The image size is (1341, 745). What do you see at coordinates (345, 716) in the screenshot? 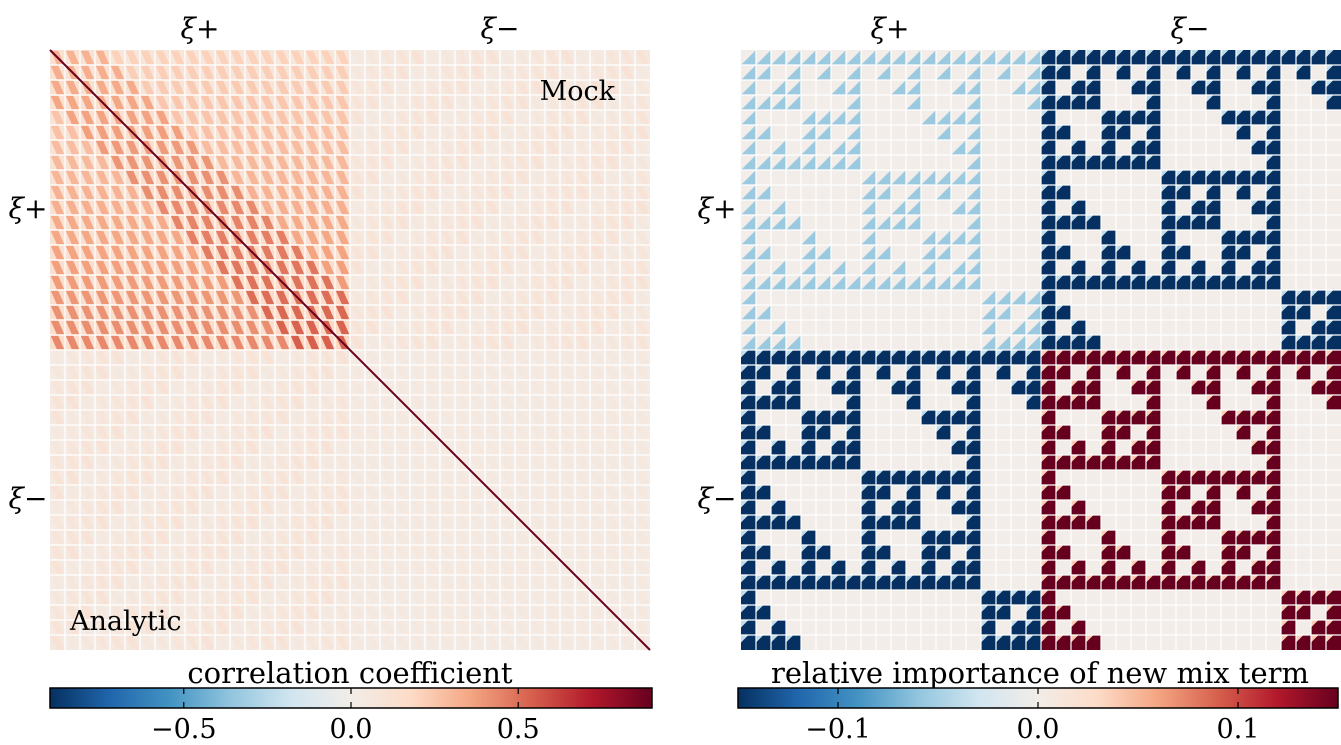
I see `left-colorbar-ticks: −0.5 0.0 0.5` at bounding box center [345, 716].